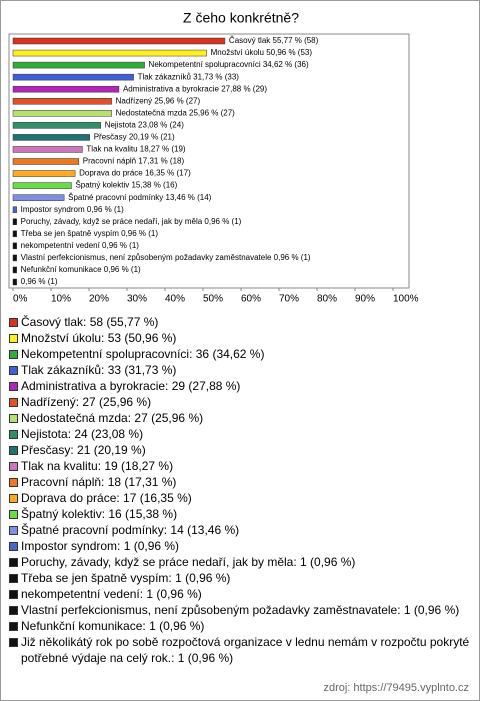 The width and height of the screenshot is (480, 701). What do you see at coordinates (81, 269) in the screenshot?
I see `bar-label: Nefunkční komunikace 0,96 % (1)` at bounding box center [81, 269].